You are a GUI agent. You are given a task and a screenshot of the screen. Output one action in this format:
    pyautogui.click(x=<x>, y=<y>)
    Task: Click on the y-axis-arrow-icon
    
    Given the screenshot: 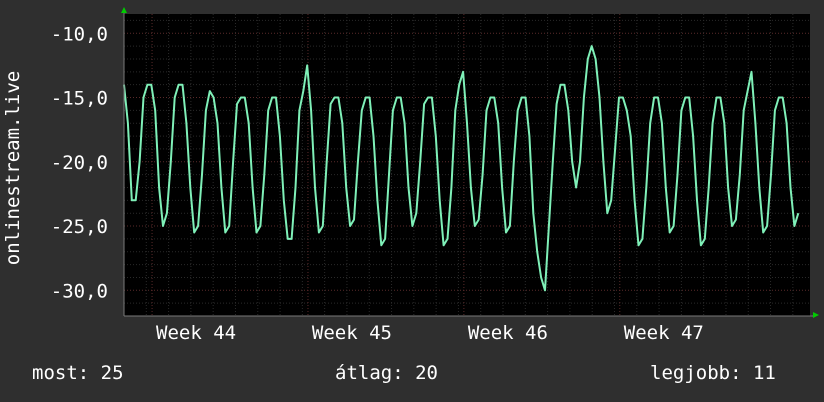 What is the action you would take?
    pyautogui.click(x=124, y=10)
    